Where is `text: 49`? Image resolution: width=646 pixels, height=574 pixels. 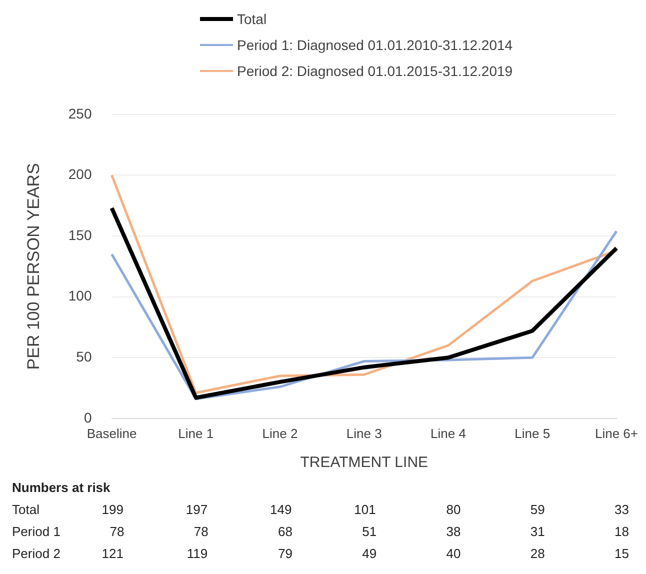 text: 49 is located at coordinates (369, 553).